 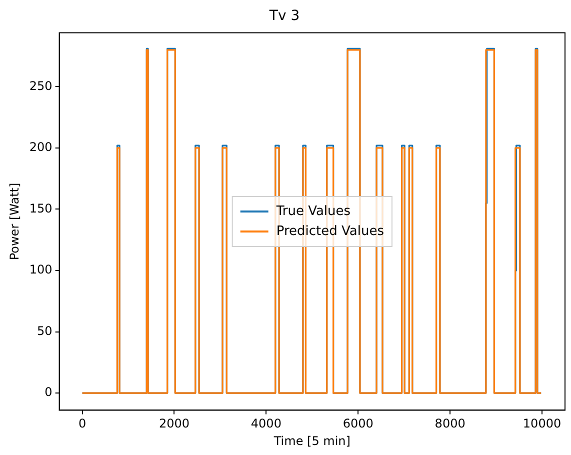 What do you see at coordinates (311, 441) in the screenshot?
I see `x-axis-title: Time [5 min]` at bounding box center [311, 441].